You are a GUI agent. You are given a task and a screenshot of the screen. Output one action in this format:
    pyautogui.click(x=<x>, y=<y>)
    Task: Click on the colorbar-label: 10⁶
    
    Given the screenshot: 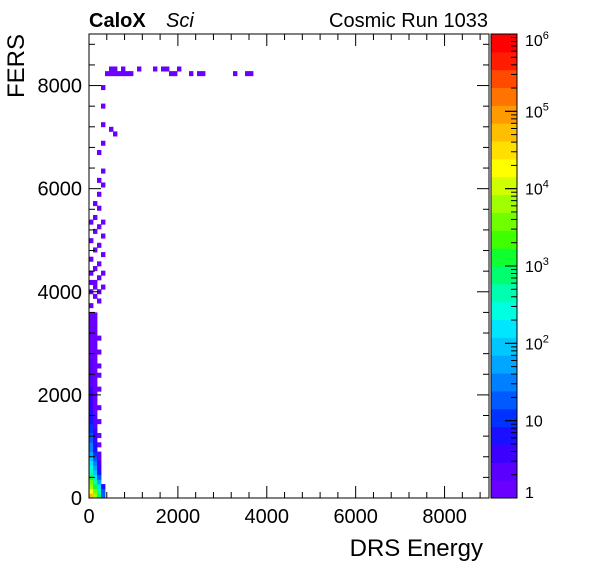 What is the action you would take?
    pyautogui.click(x=537, y=40)
    